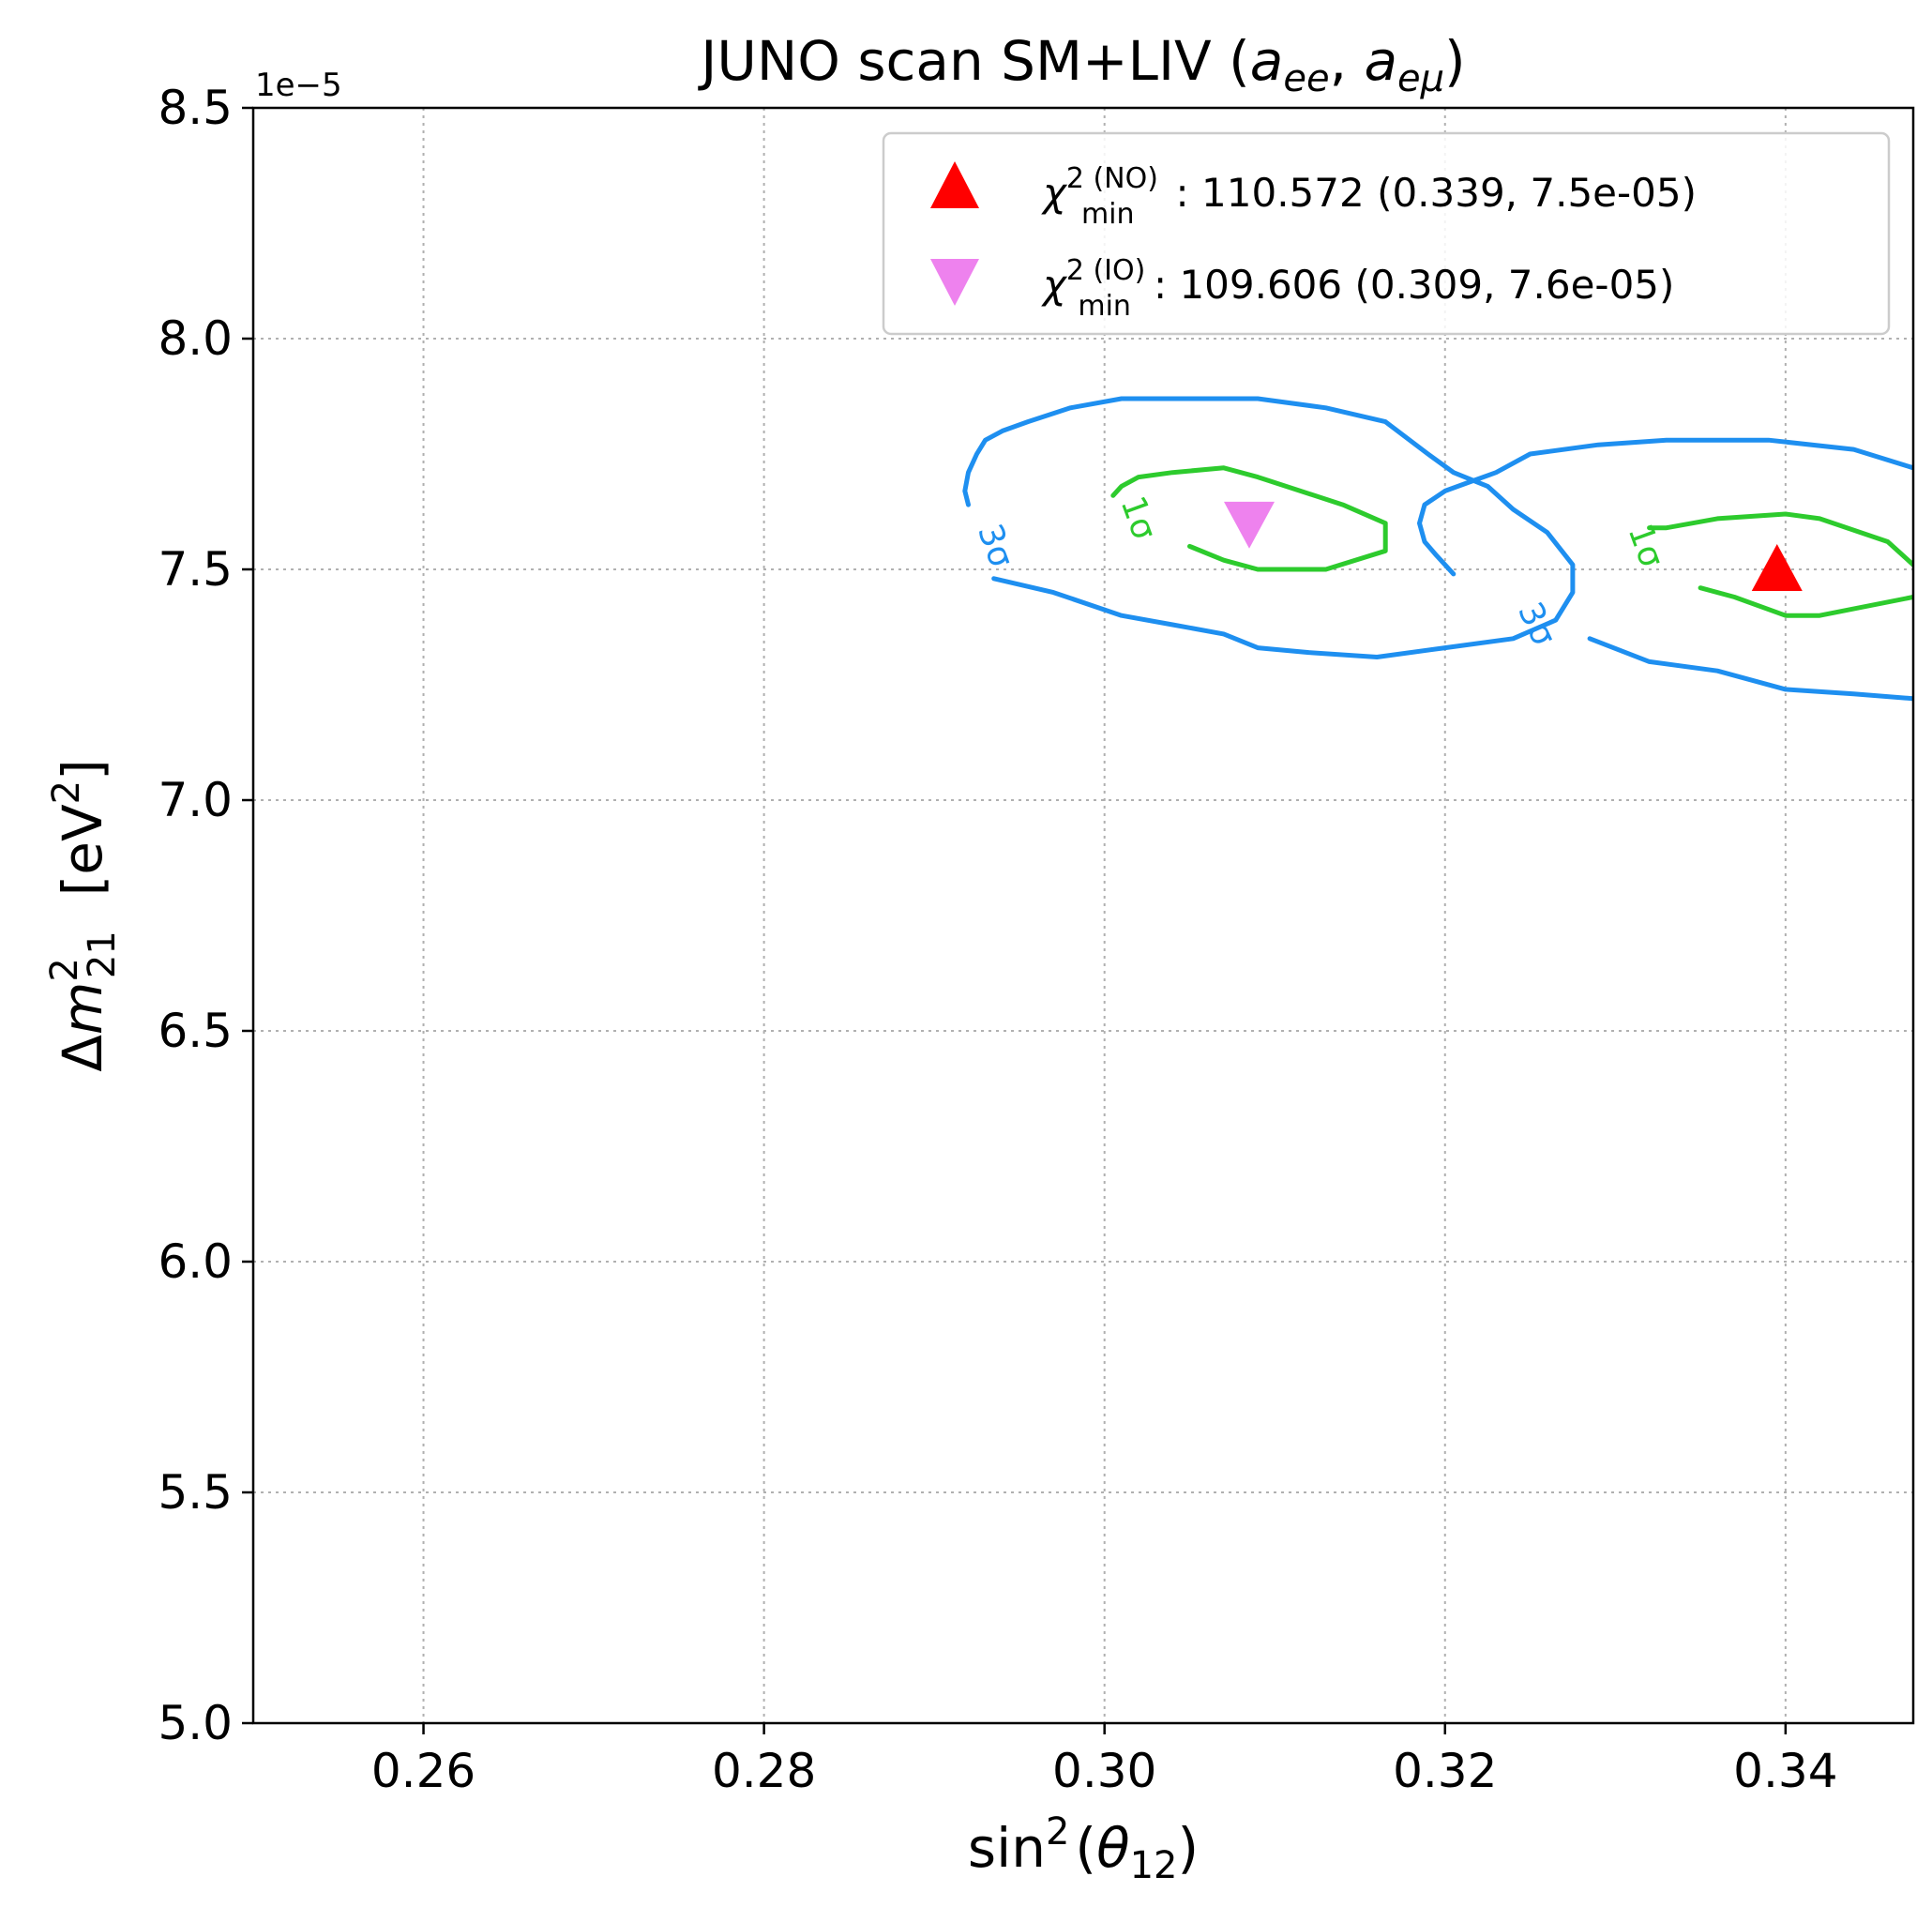  Describe the element at coordinates (298, 85) in the screenshot. I see `y-offset-label: 1e−5` at that location.